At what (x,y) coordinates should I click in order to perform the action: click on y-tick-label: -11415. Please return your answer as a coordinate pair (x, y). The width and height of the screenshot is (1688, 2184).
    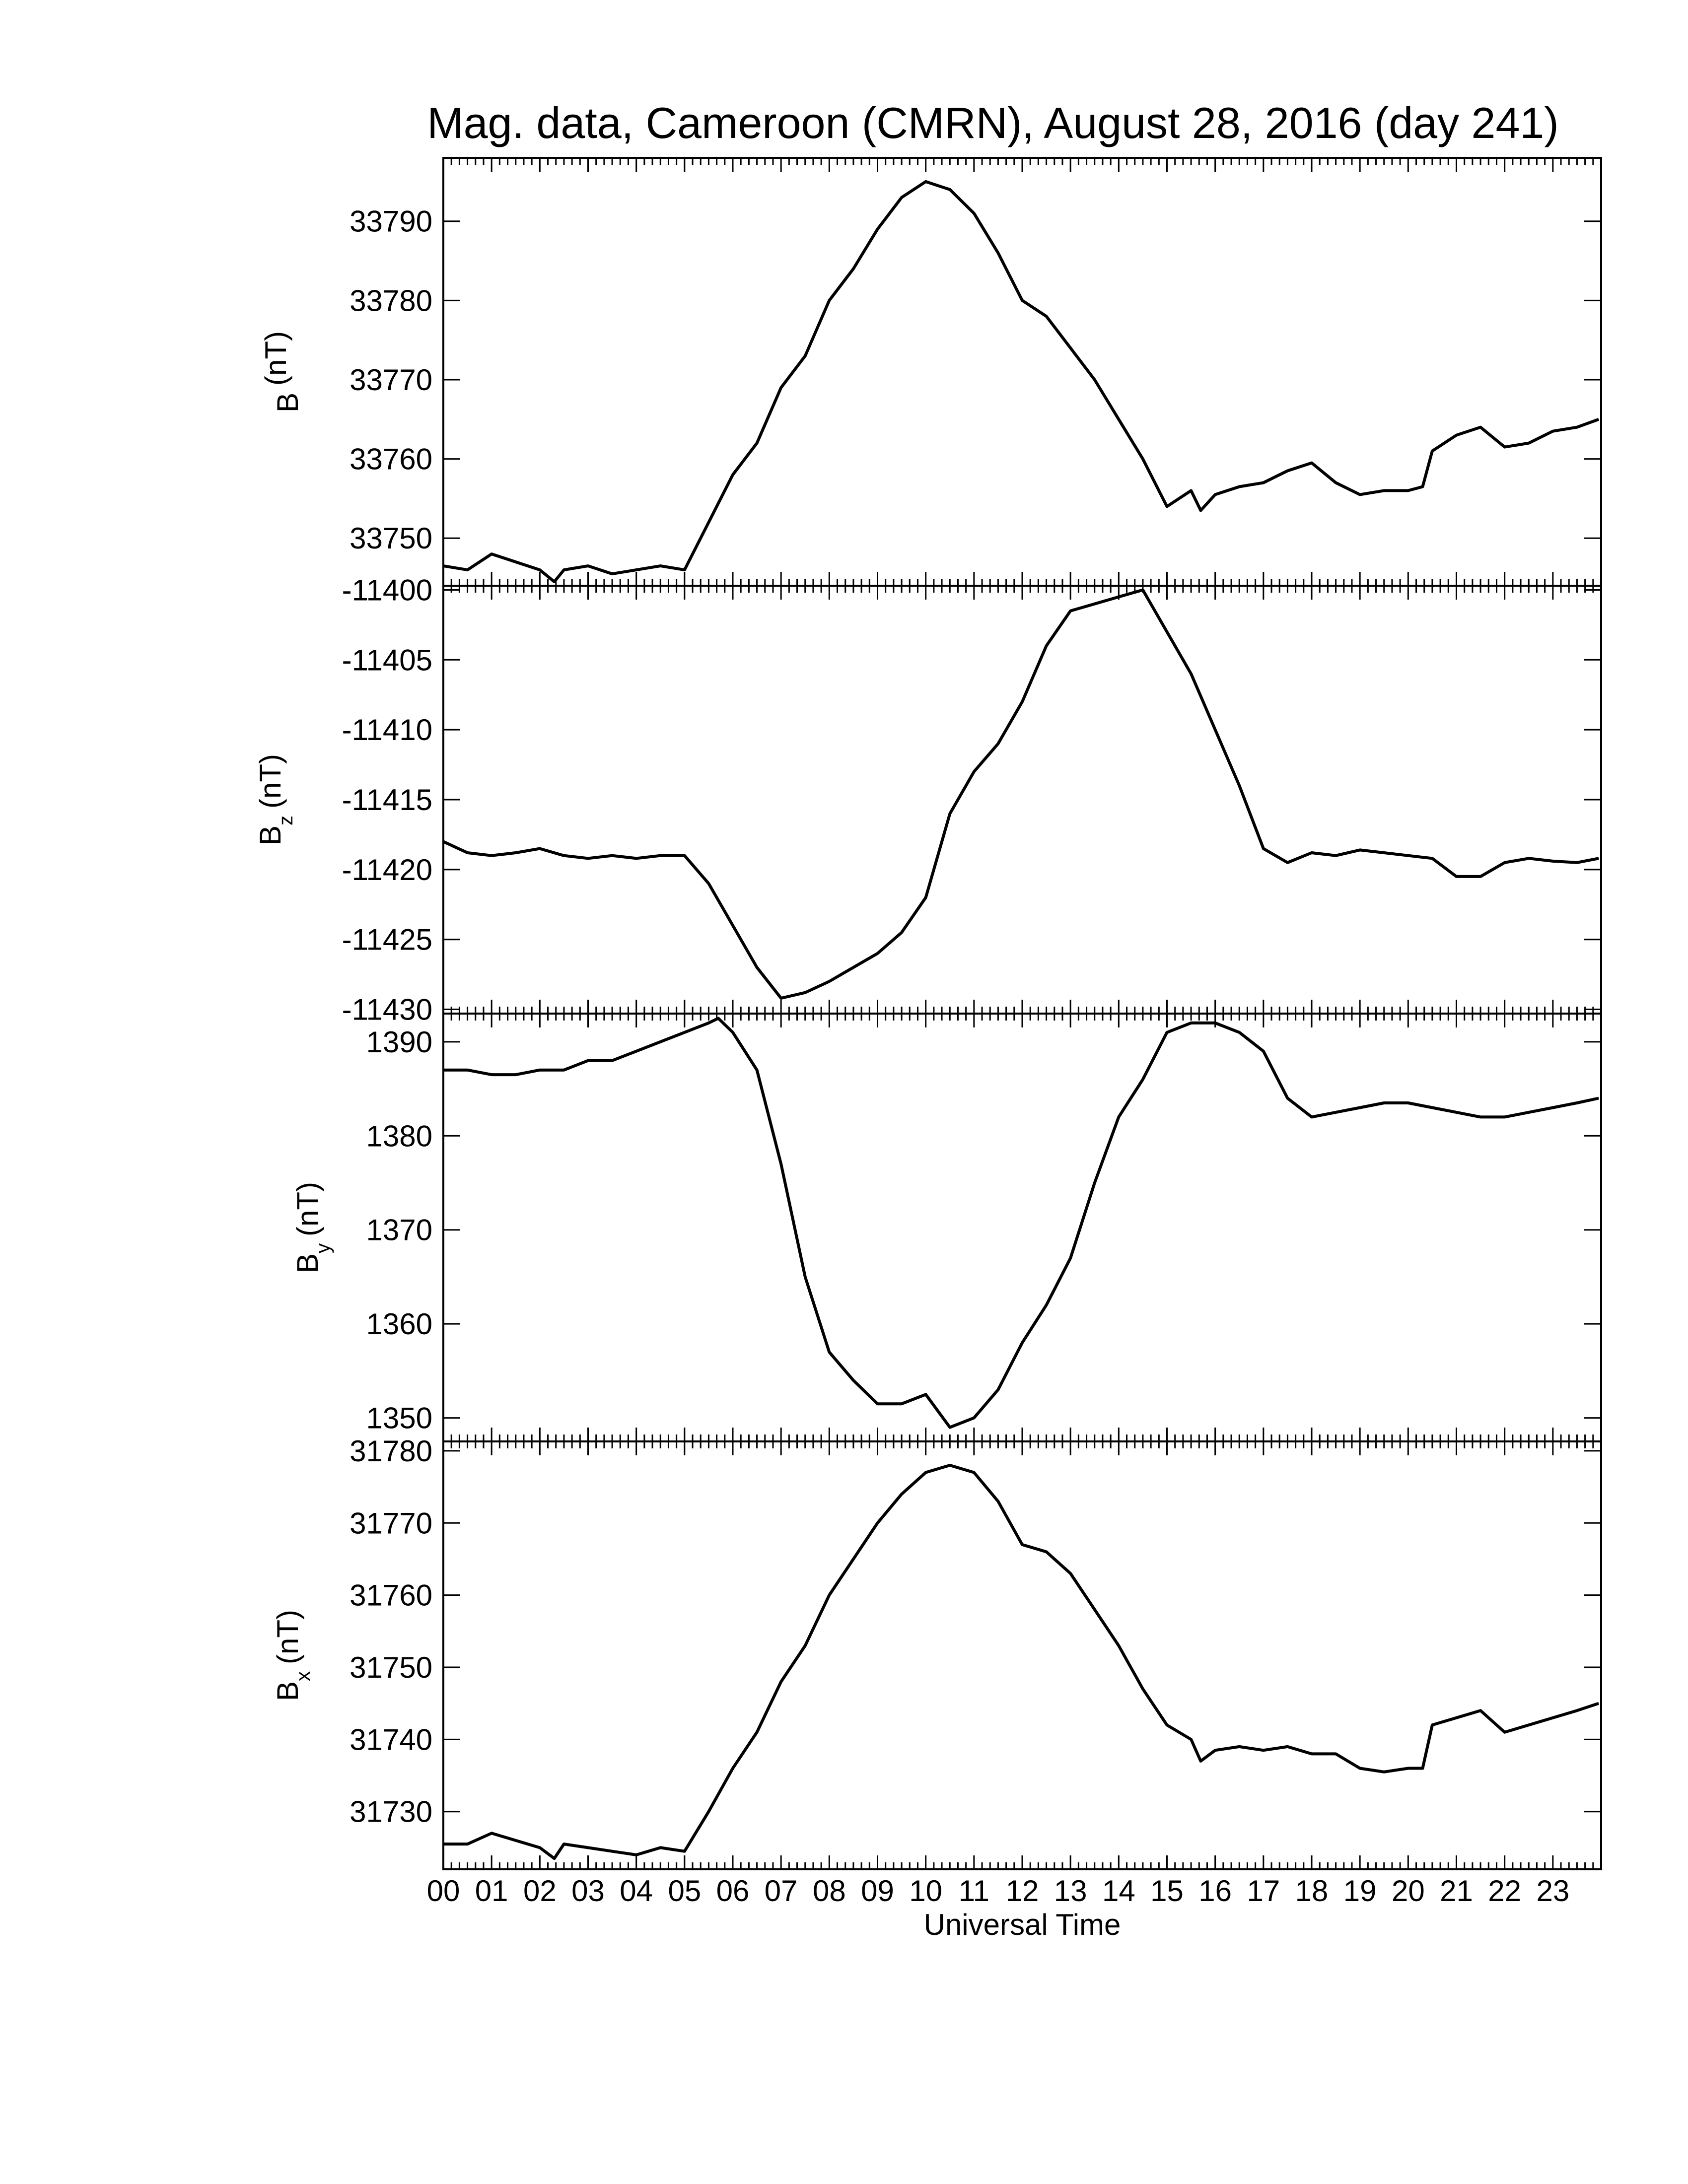
    Looking at the image, I should click on (387, 800).